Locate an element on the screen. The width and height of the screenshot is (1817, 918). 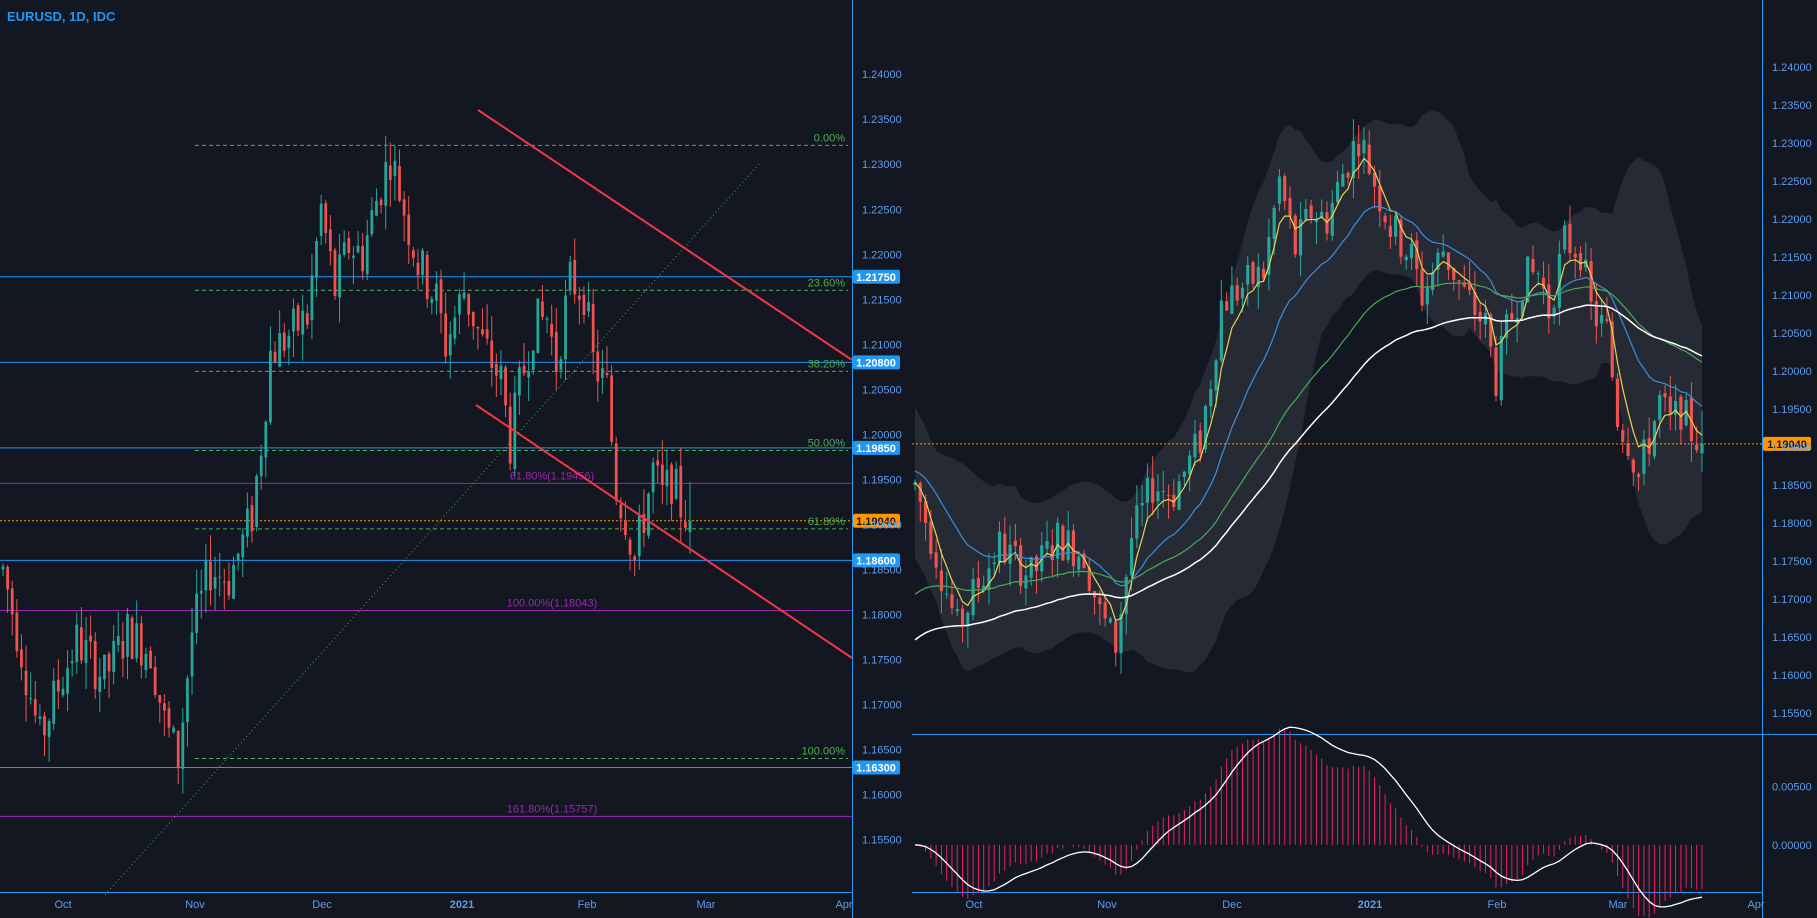
time-tick-label: 2021 is located at coordinates (1370, 905).